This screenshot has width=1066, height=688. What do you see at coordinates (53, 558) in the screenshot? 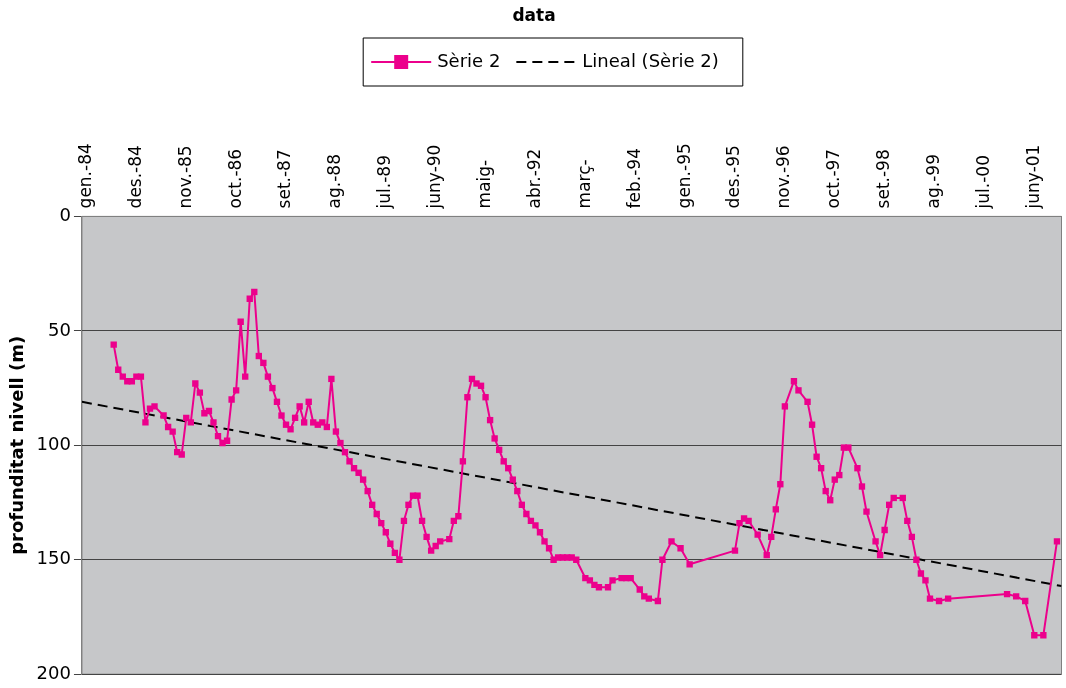
I see `y-tick-label: 150` at bounding box center [53, 558].